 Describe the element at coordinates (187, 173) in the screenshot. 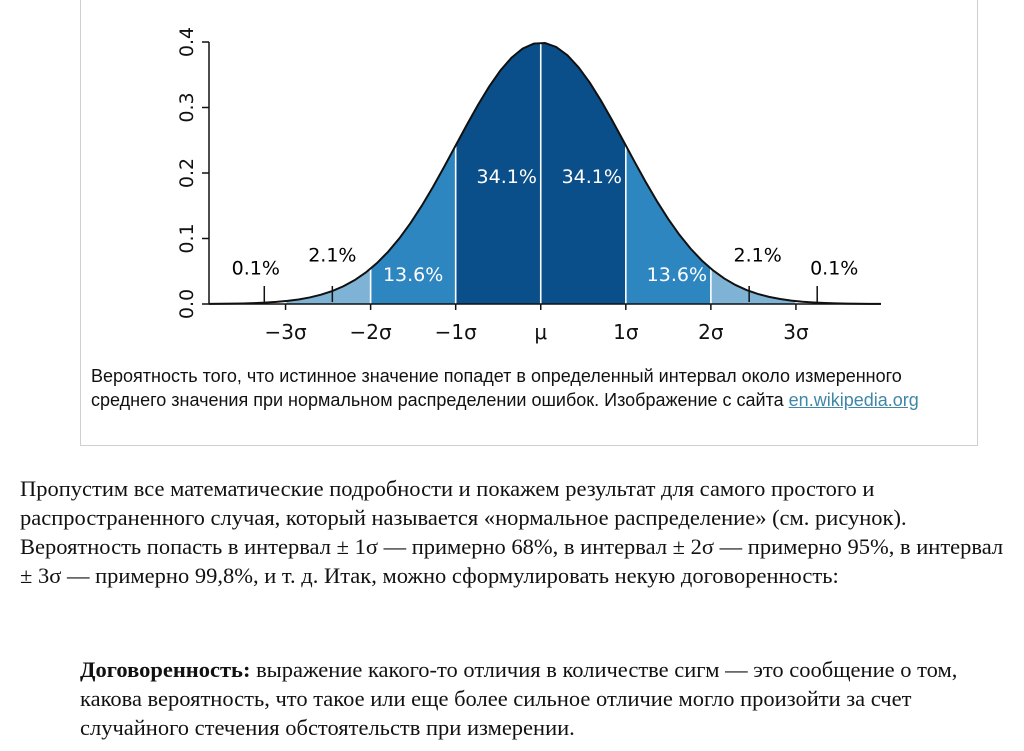

I see `y-tick-label-2: 0.2` at that location.